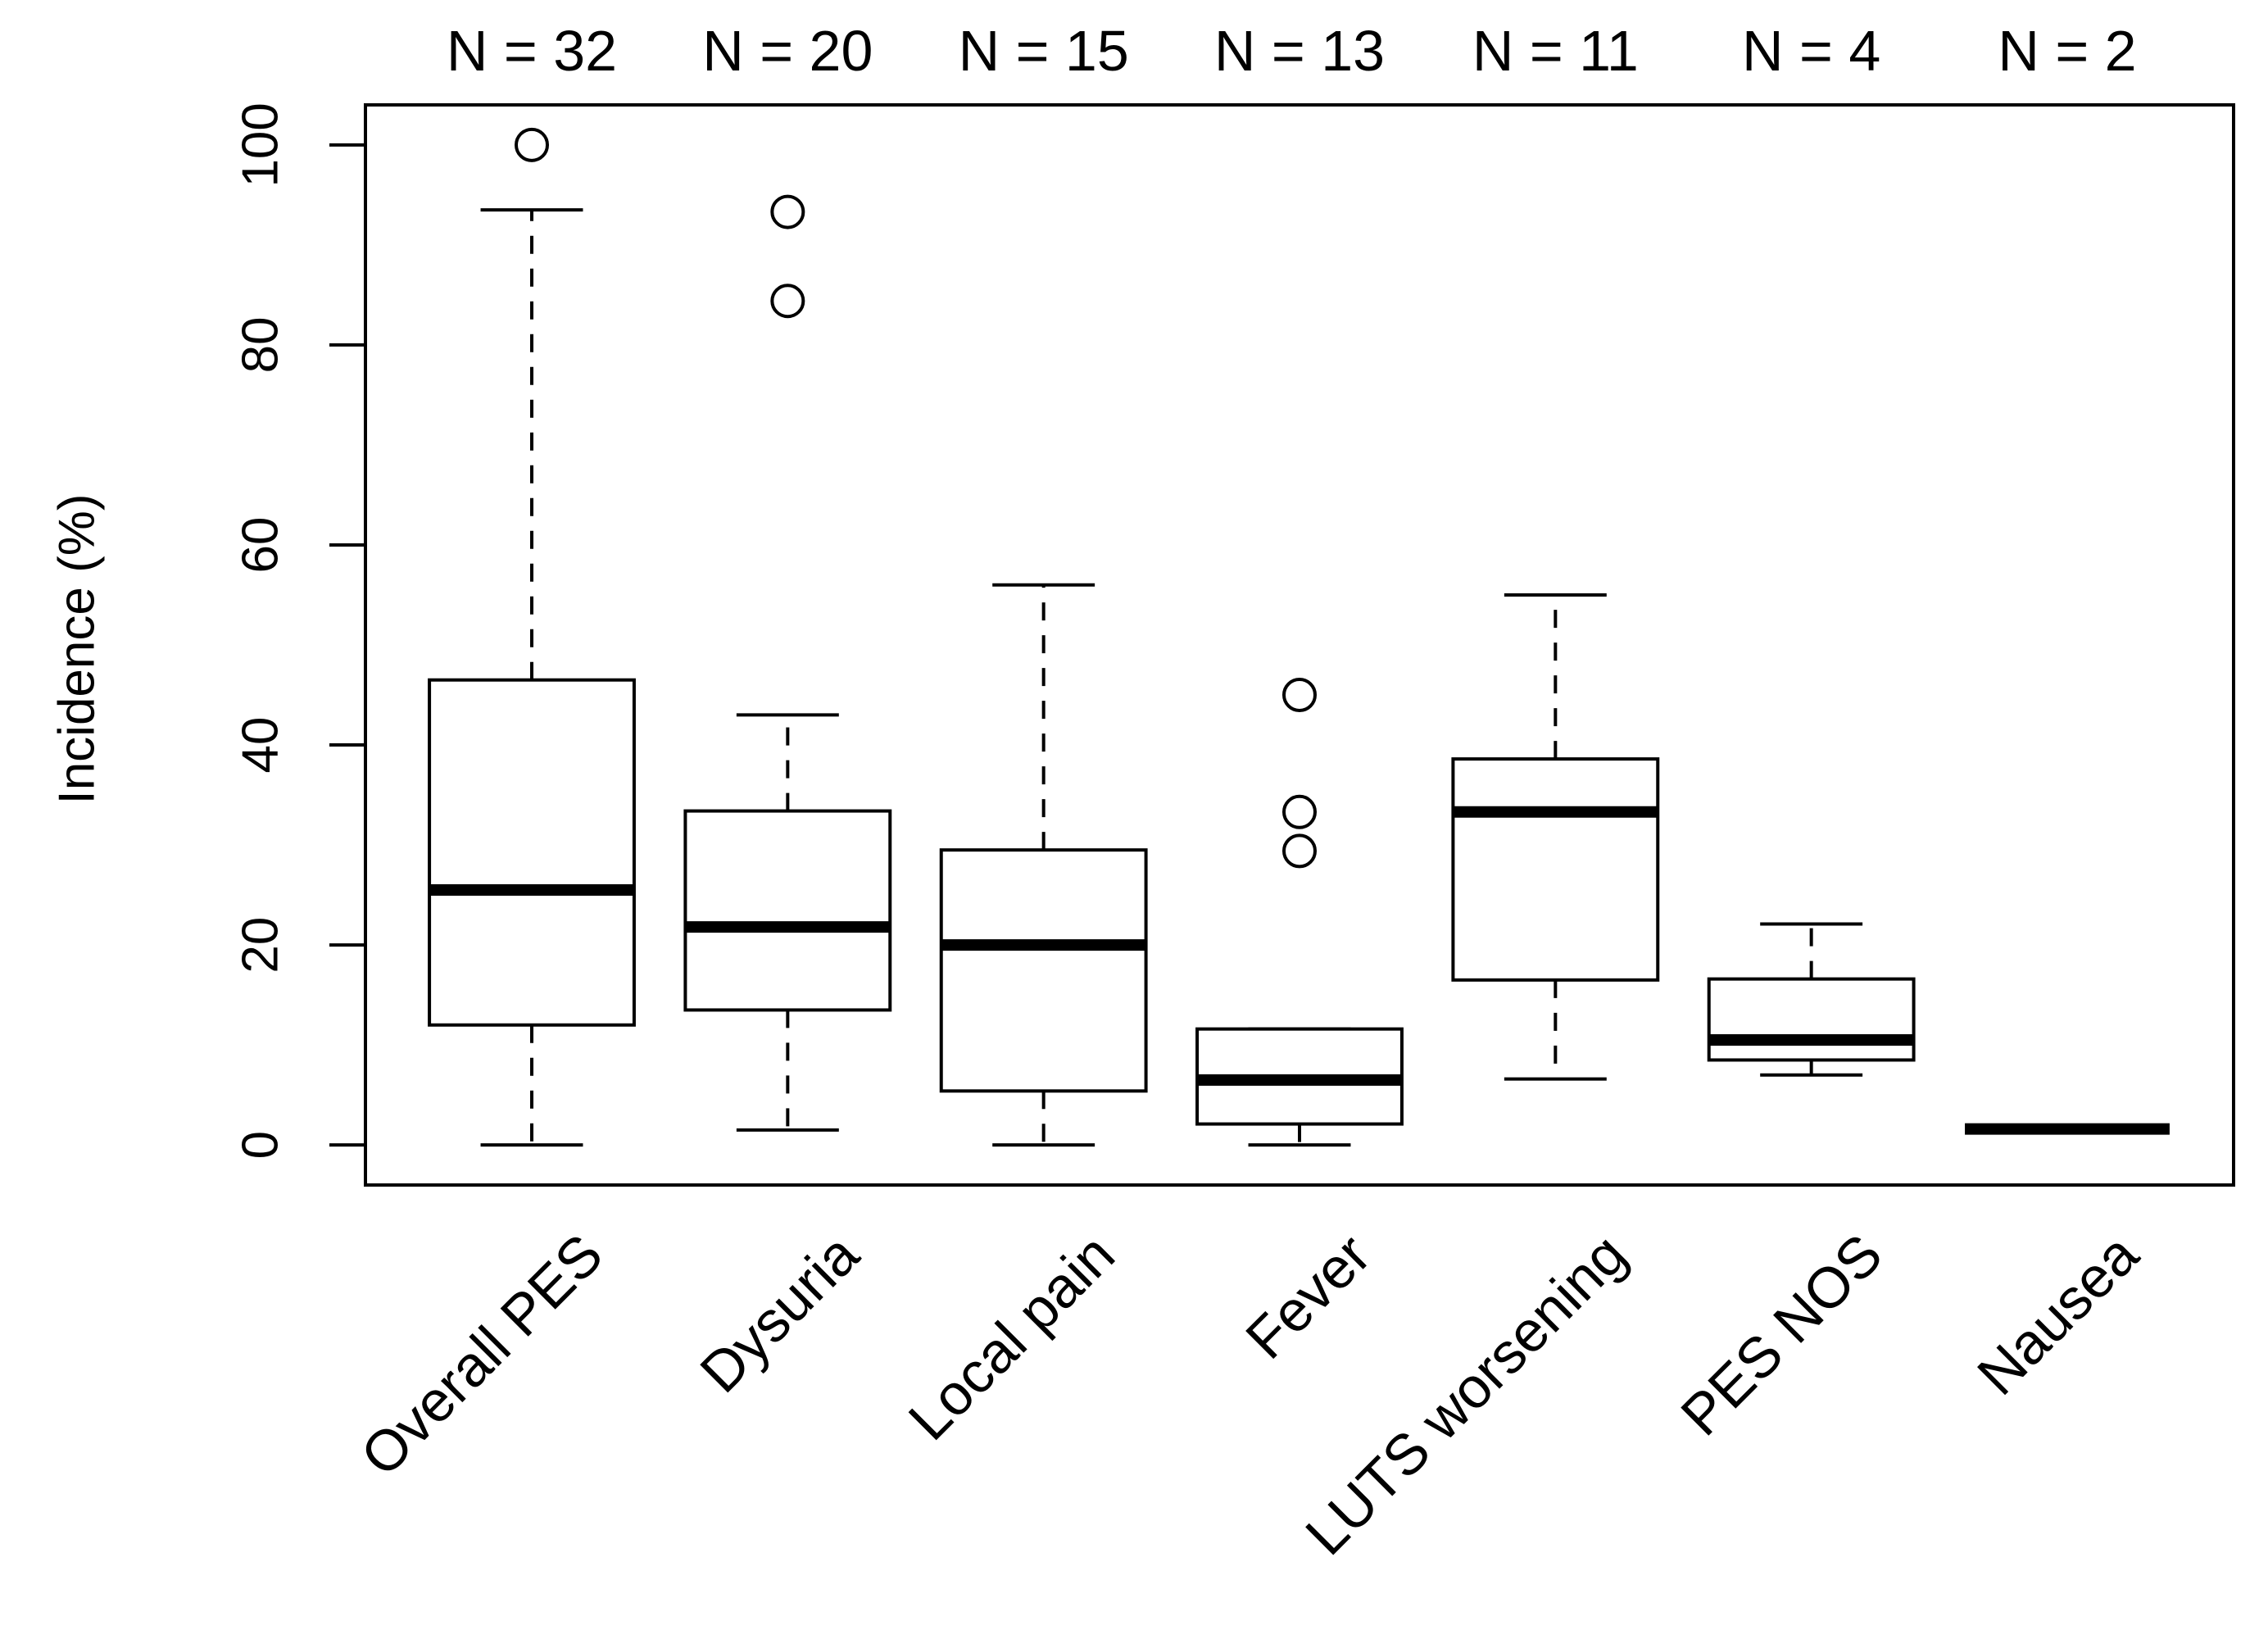 This screenshot has height=1630, width=2268. I want to click on box-group-luts-worsening, so click(1555, 837).